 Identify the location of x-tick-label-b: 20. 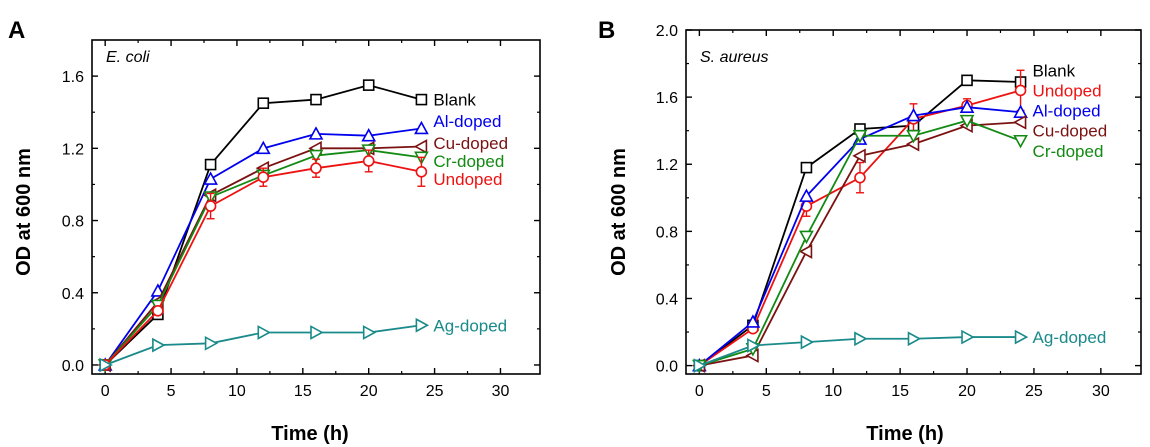
(967, 391).